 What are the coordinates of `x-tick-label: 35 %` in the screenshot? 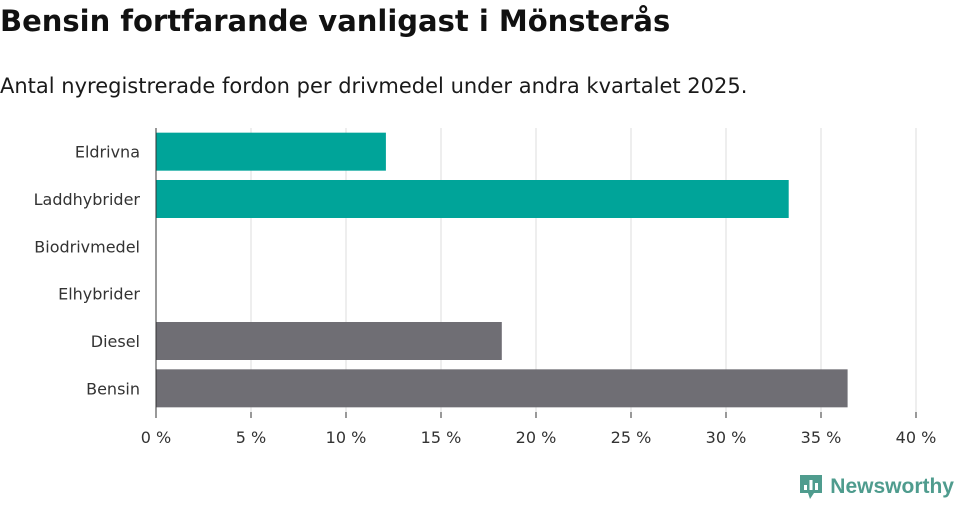 It's located at (821, 437).